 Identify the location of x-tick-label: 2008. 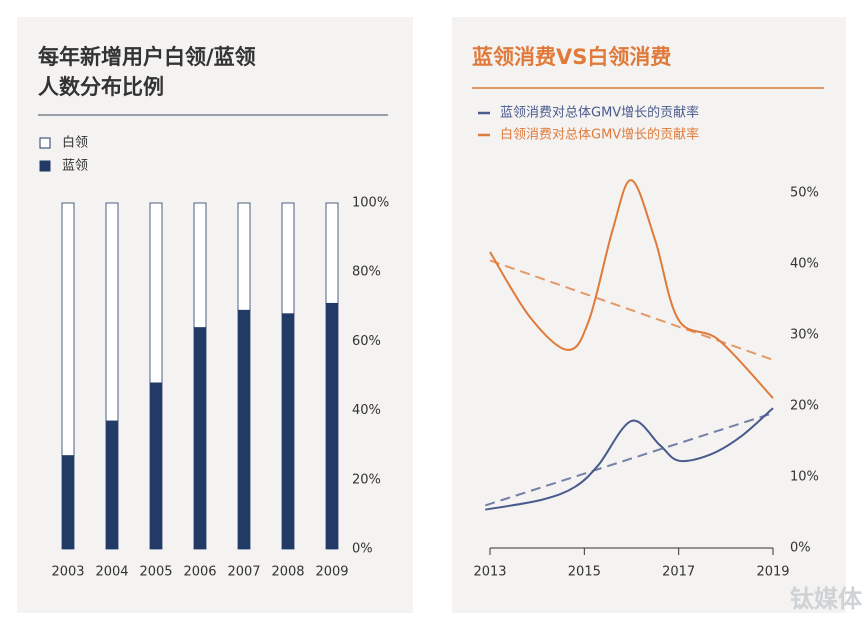
(287, 572).